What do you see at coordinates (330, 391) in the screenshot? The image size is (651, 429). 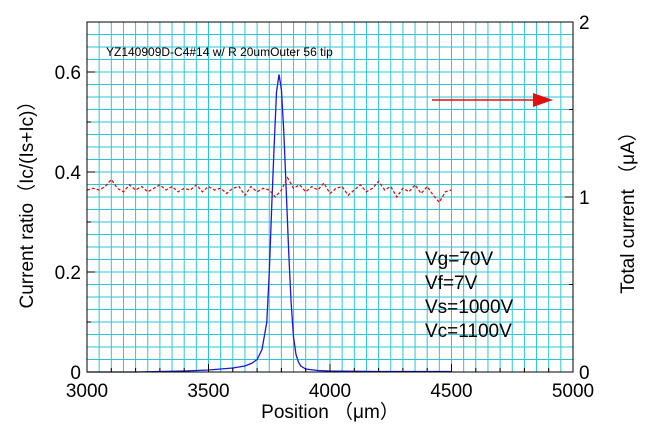 I see `x-tick-label: 4000` at bounding box center [330, 391].